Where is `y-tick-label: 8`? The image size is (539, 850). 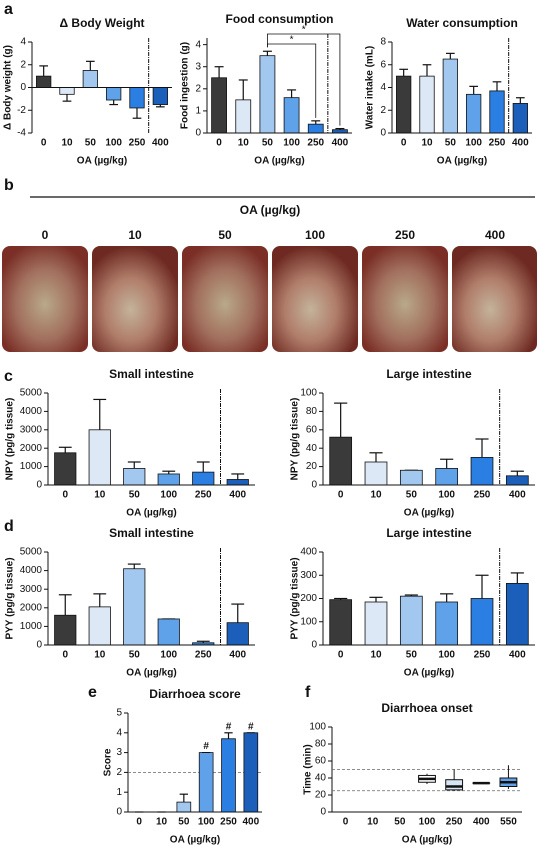 y-tick-label: 8 is located at coordinates (383, 42).